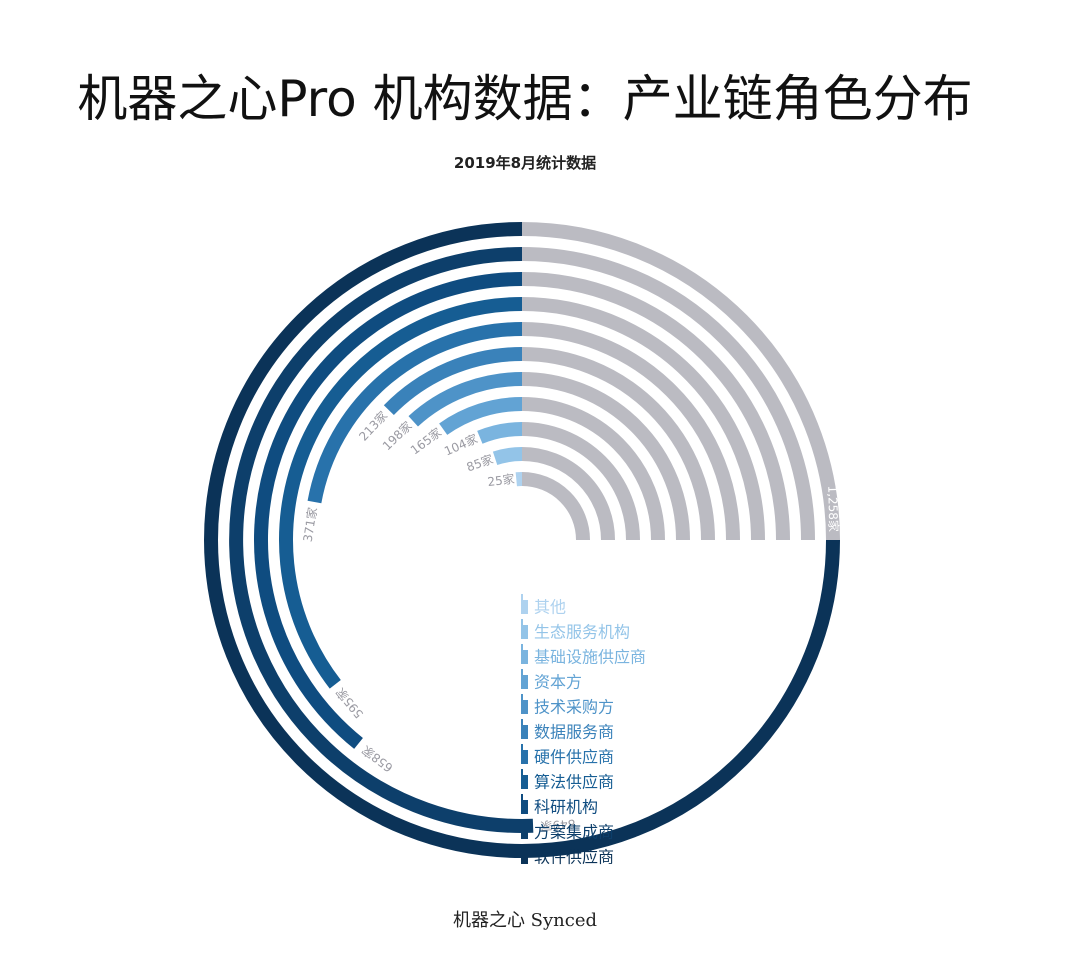 The image size is (1080, 963). Describe the element at coordinates (558, 825) in the screenshot. I see `value-label-2: 849家` at that location.